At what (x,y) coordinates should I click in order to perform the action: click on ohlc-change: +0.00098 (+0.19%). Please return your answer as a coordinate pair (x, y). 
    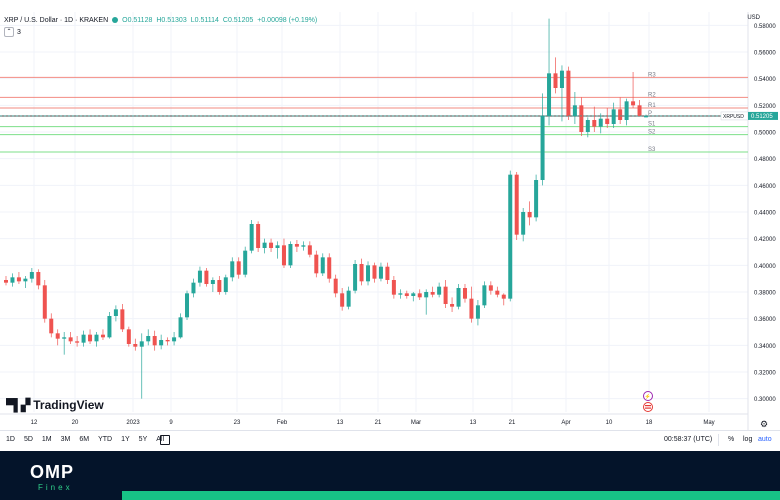
    Looking at the image, I should click on (287, 20).